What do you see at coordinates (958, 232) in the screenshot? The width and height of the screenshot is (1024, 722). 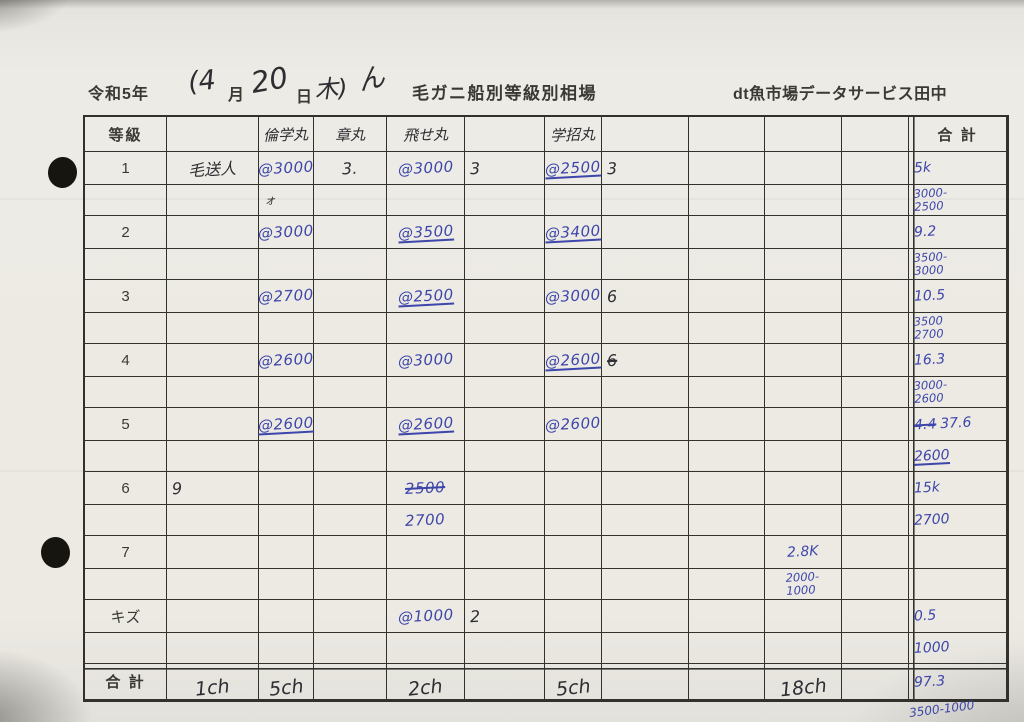 I see `grade-2-total: 9.2` at bounding box center [958, 232].